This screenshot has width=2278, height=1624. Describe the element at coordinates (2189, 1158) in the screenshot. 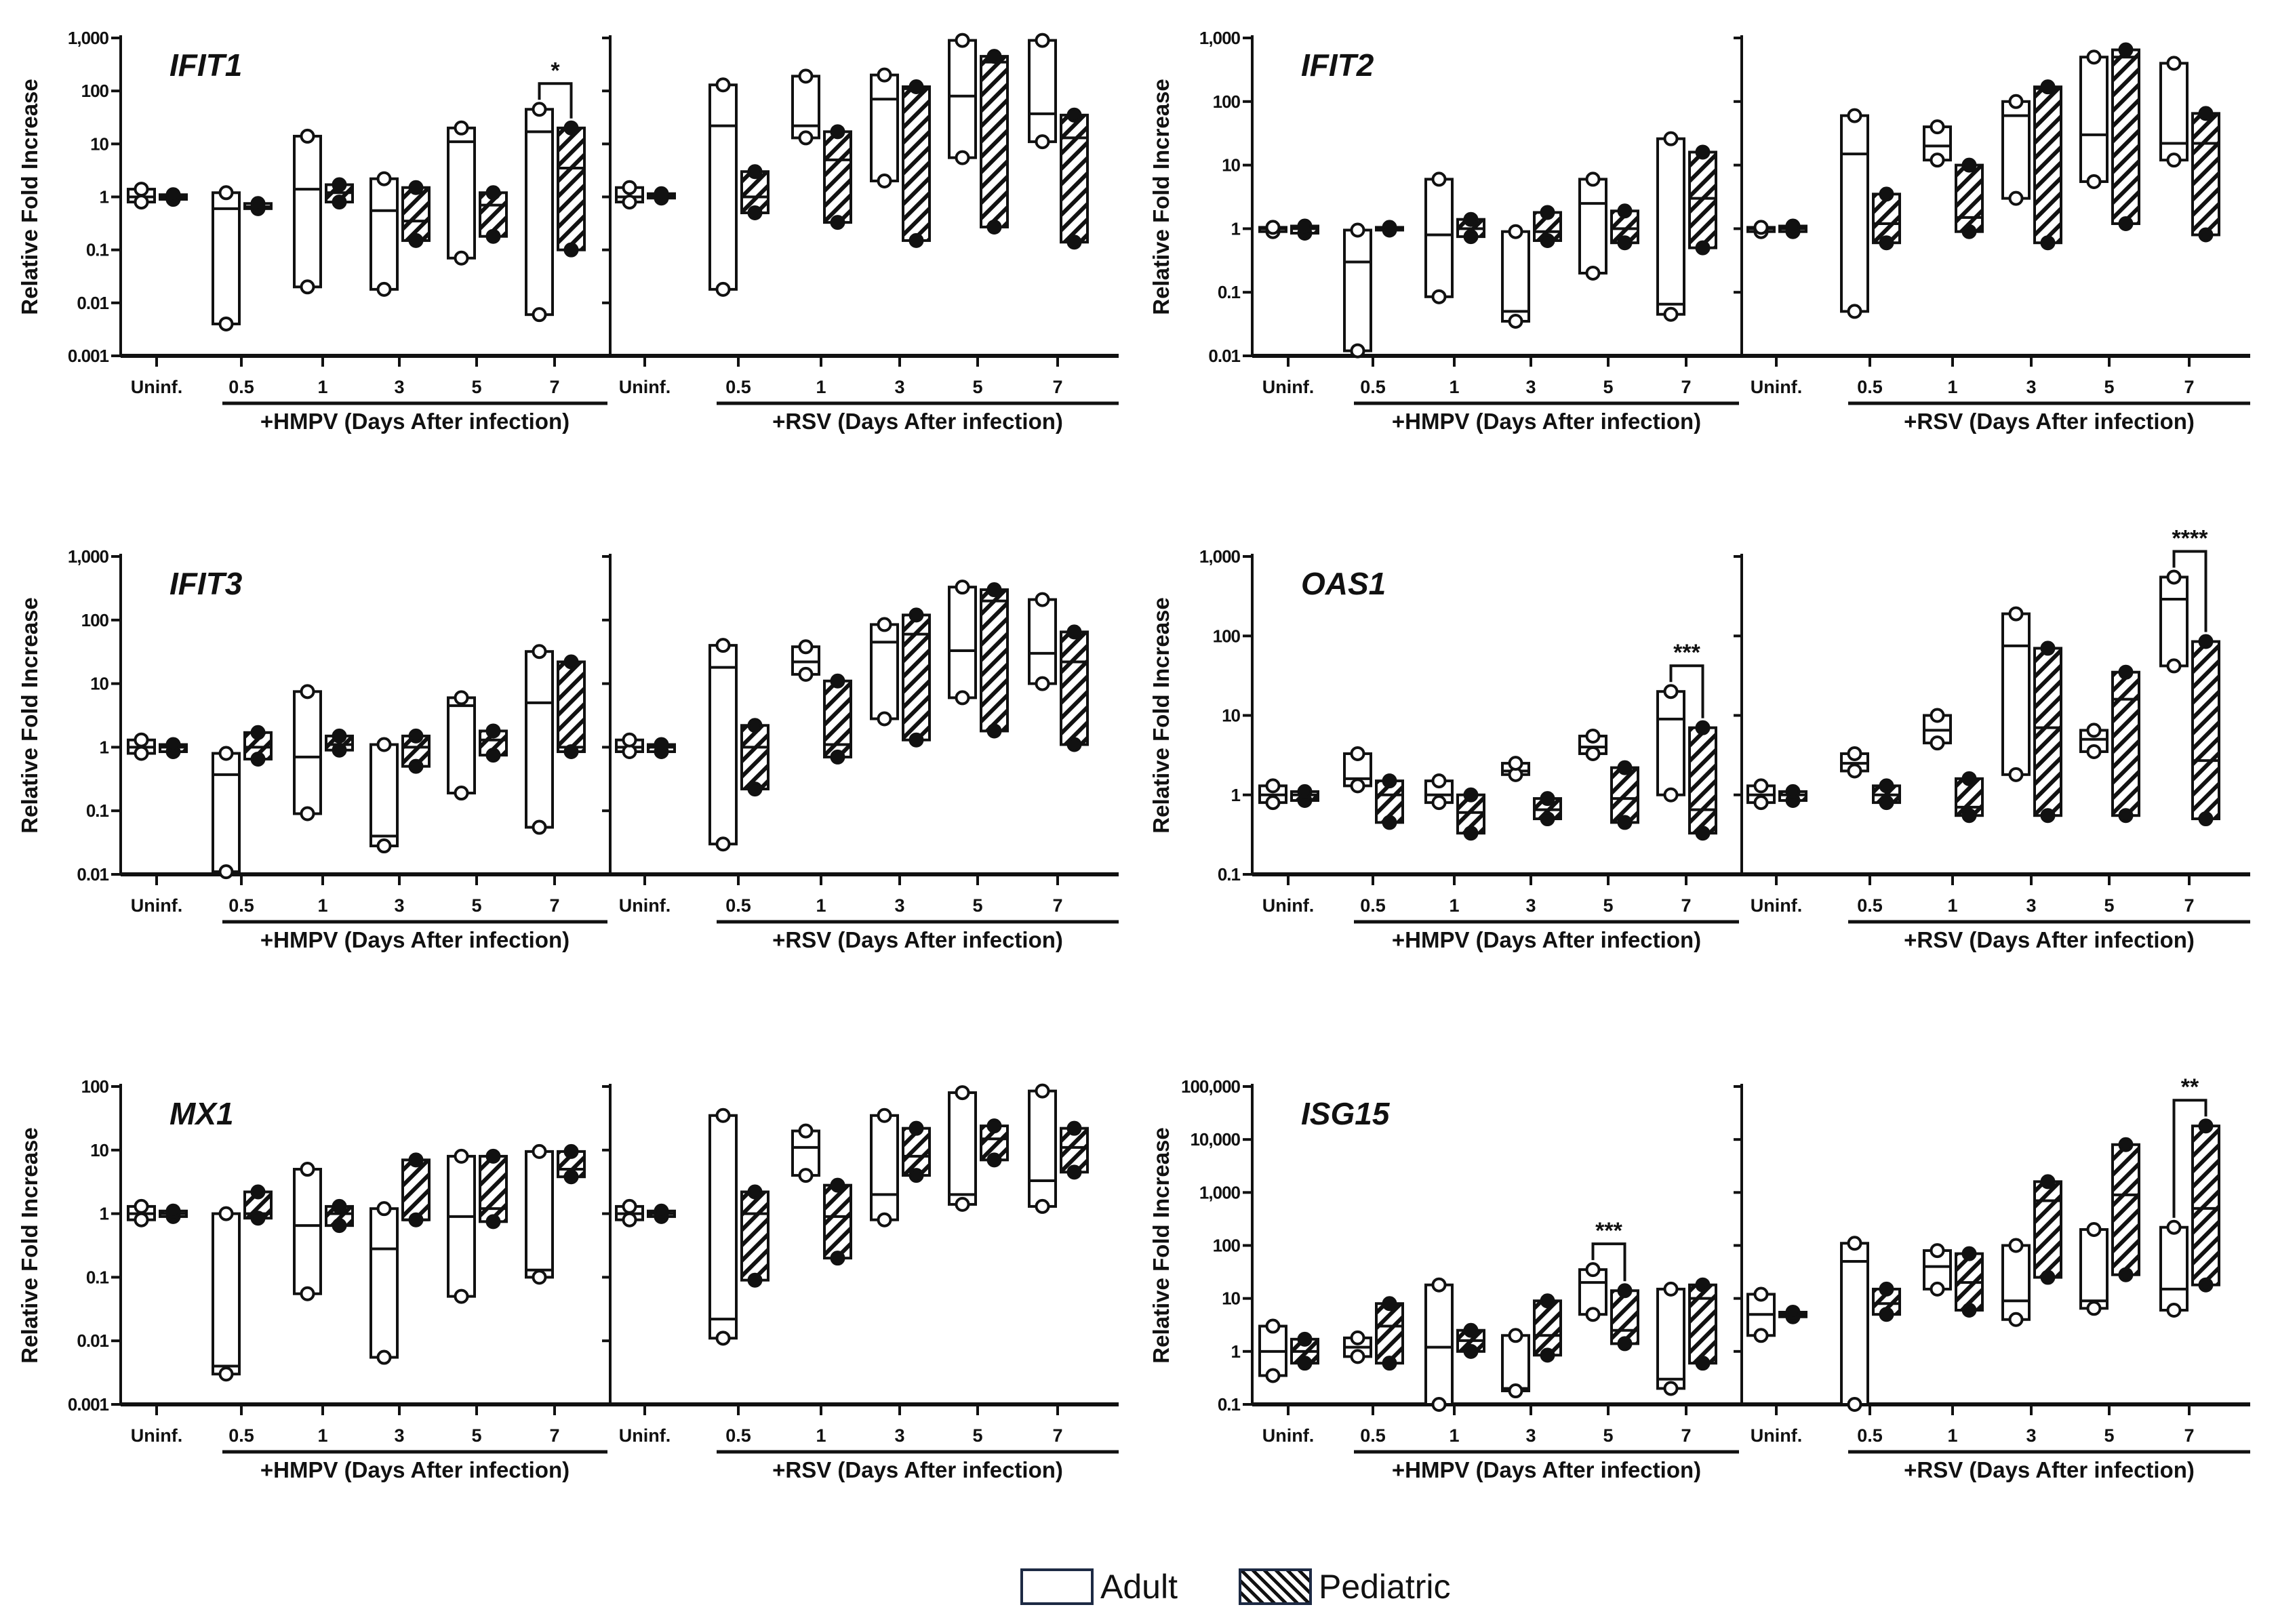

I see `significance-bracket` at that location.